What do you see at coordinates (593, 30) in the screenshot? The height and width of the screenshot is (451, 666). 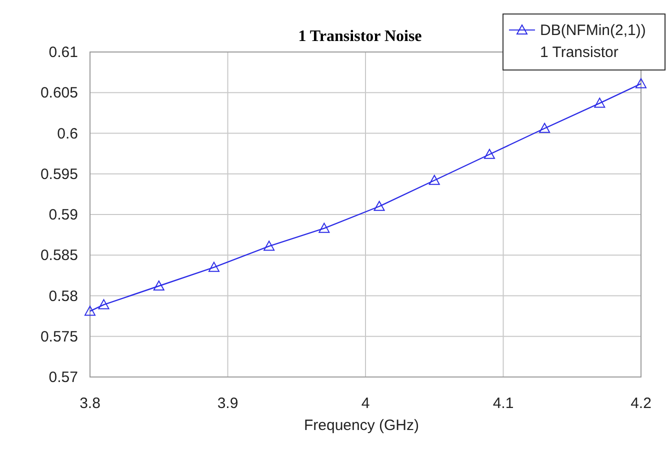 I see `legend-label: DB(NFMin(2,1))` at bounding box center [593, 30].